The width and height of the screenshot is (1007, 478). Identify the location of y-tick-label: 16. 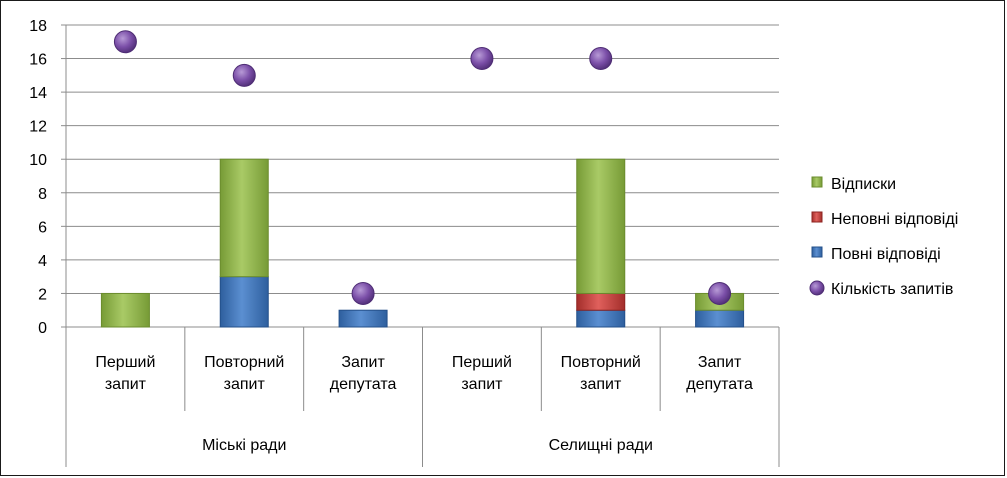
(38, 60).